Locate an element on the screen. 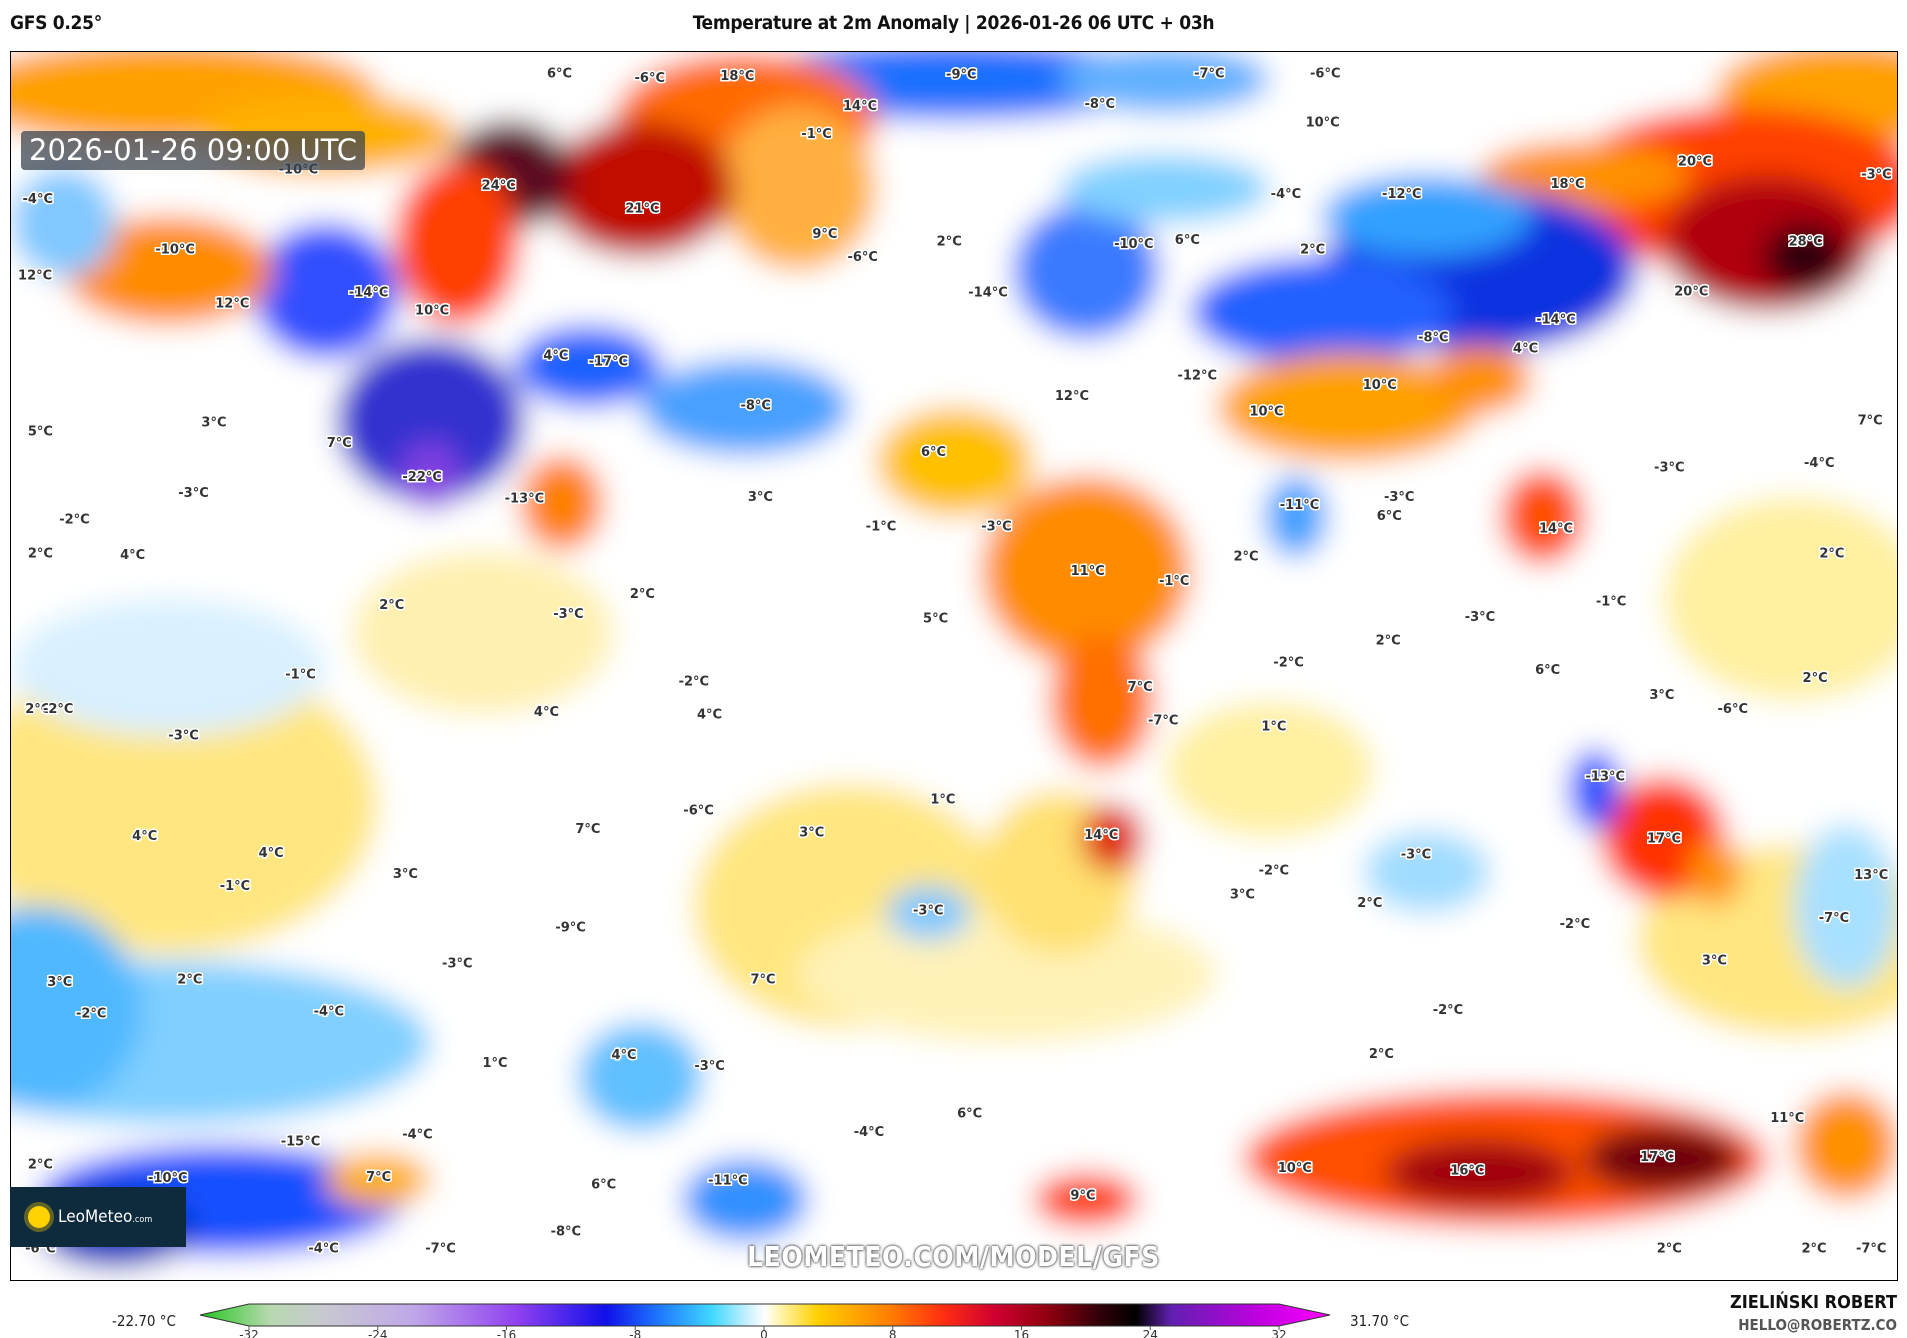 The height and width of the screenshot is (1338, 1907). colorbar-max-label: 31.70 °C is located at coordinates (1380, 1321).